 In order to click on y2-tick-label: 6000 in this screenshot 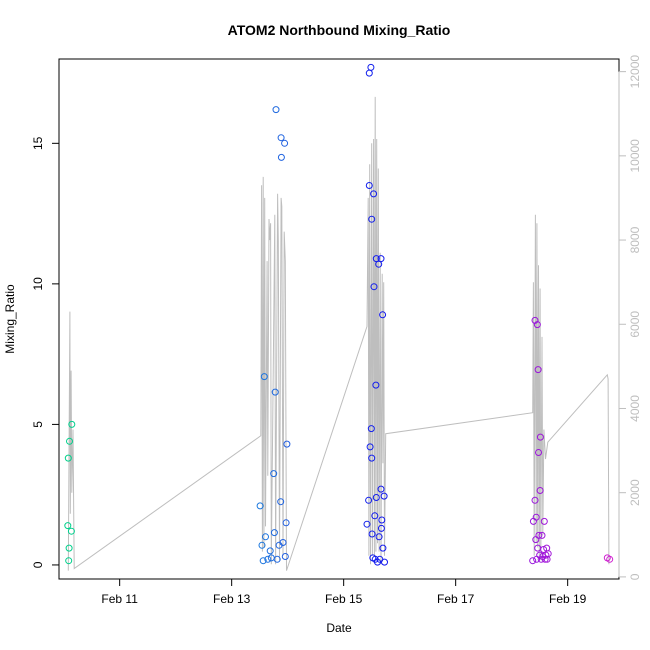, I will do `click(635, 324)`.